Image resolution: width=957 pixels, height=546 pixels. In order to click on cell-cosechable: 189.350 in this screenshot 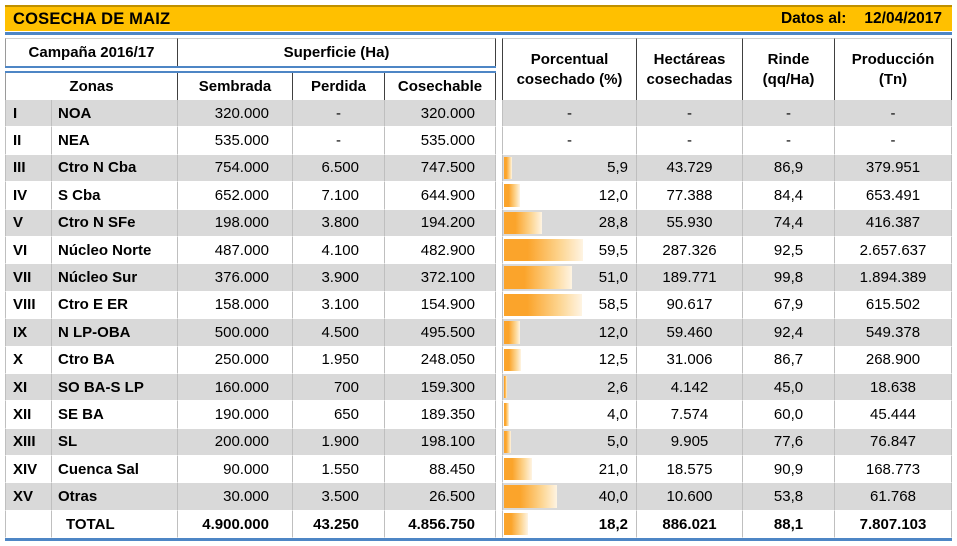, I will do `click(440, 415)`.